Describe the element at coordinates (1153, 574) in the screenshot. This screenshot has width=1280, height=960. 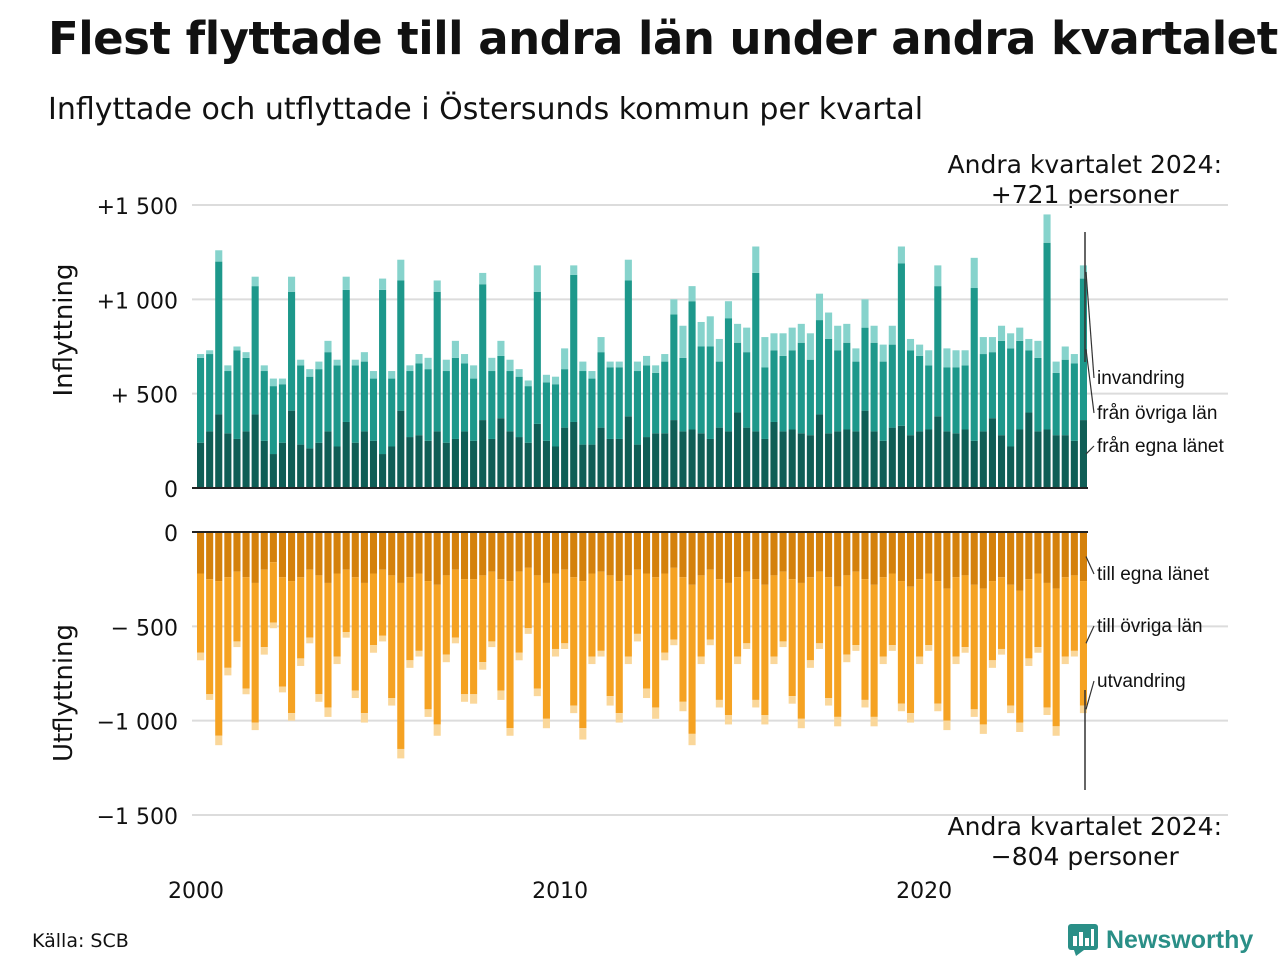
I see `outflow-series-label: till egna länet` at that location.